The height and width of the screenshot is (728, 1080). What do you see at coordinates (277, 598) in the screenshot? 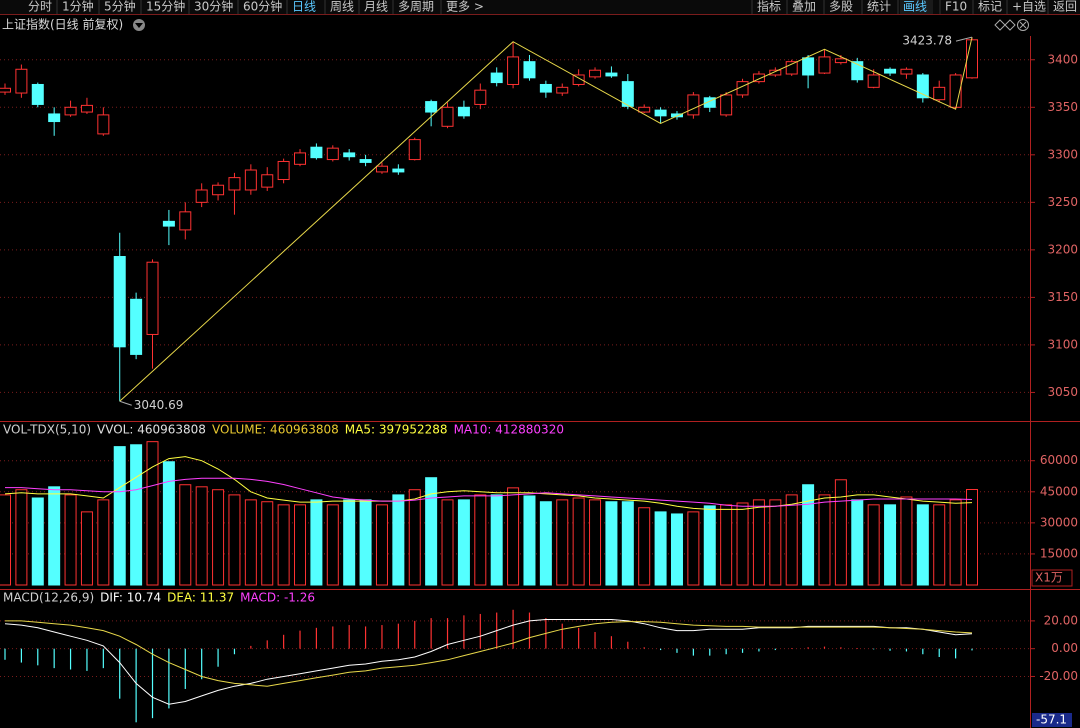
I see `legend-item: MACD: -1.26` at bounding box center [277, 598].